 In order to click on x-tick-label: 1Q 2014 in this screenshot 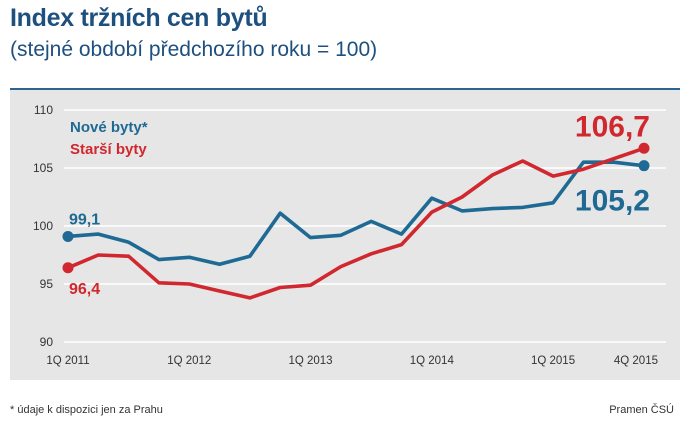, I will do `click(432, 361)`.